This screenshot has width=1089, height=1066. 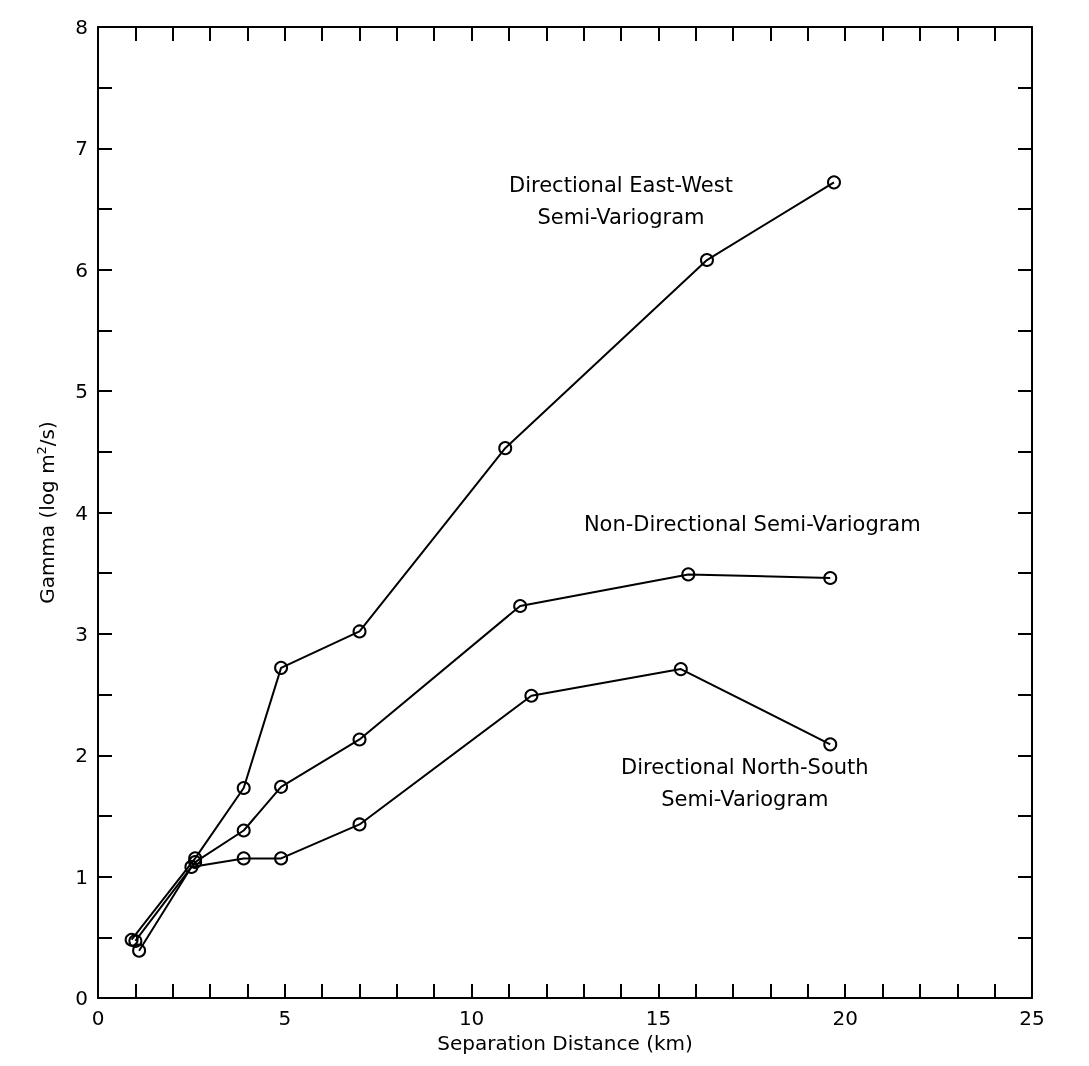 I want to click on y-tick-label: 2, so click(x=81, y=755).